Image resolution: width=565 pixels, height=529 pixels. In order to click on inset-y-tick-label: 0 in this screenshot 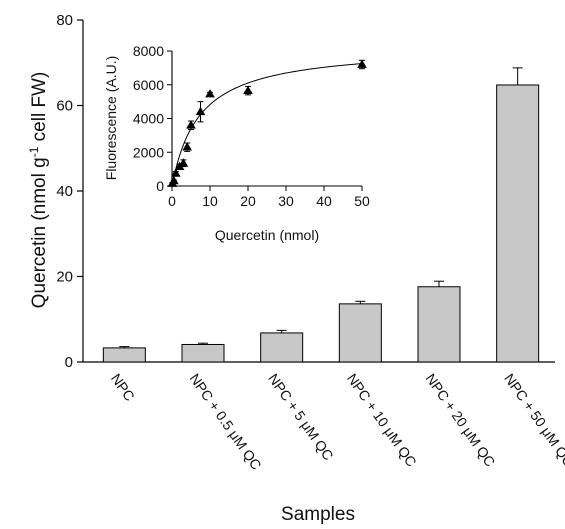, I will do `click(160, 186)`.